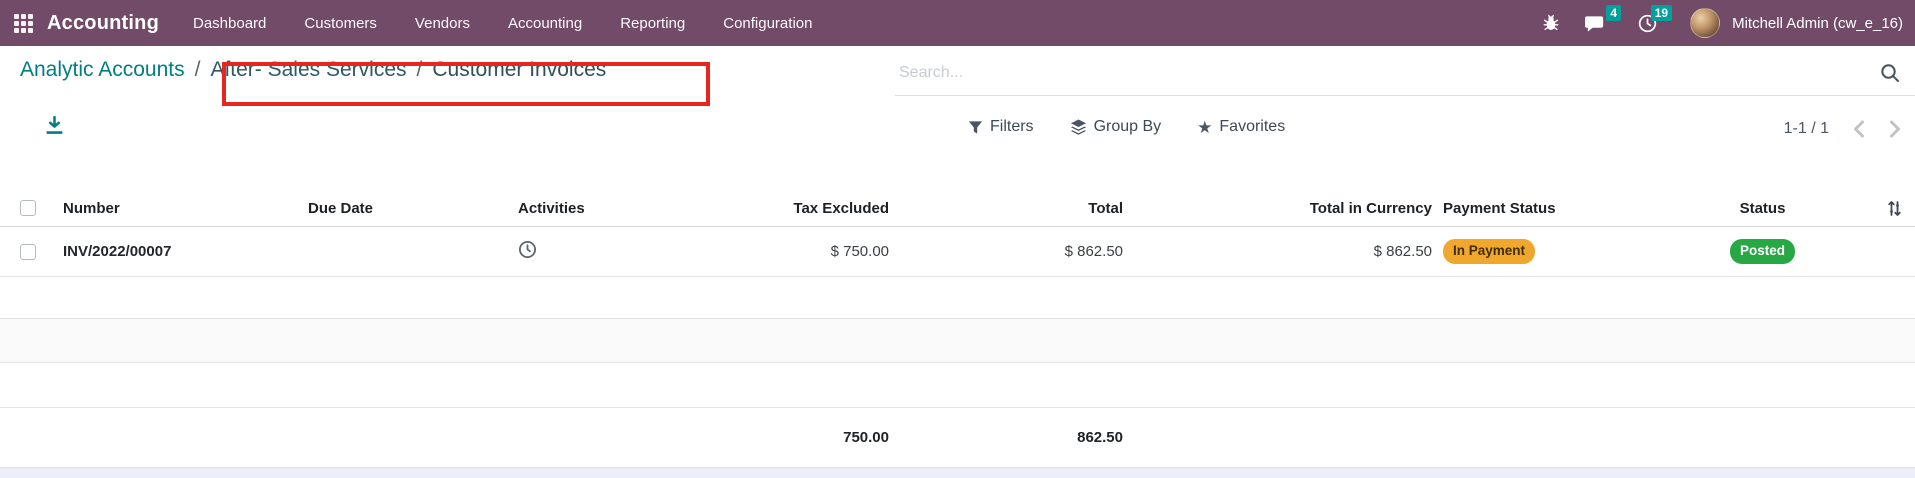 The width and height of the screenshot is (1915, 478). Describe the element at coordinates (23, 23) in the screenshot. I see `apps-grid-icon` at that location.